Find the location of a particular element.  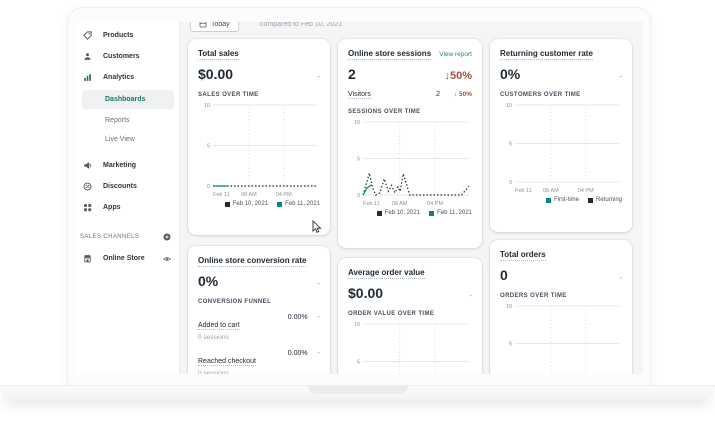

card-title: Returning customer rate is located at coordinates (546, 54).